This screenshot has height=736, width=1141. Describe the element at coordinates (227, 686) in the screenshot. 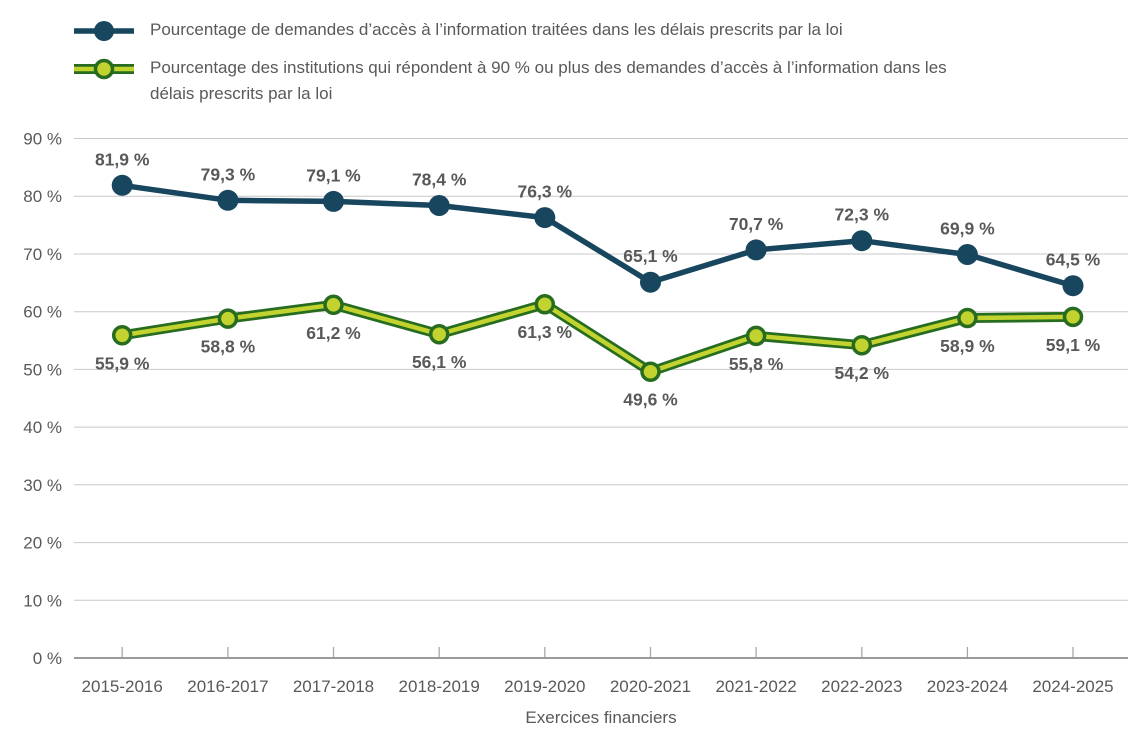

I see `x-tick-label: 2016-2017` at that location.